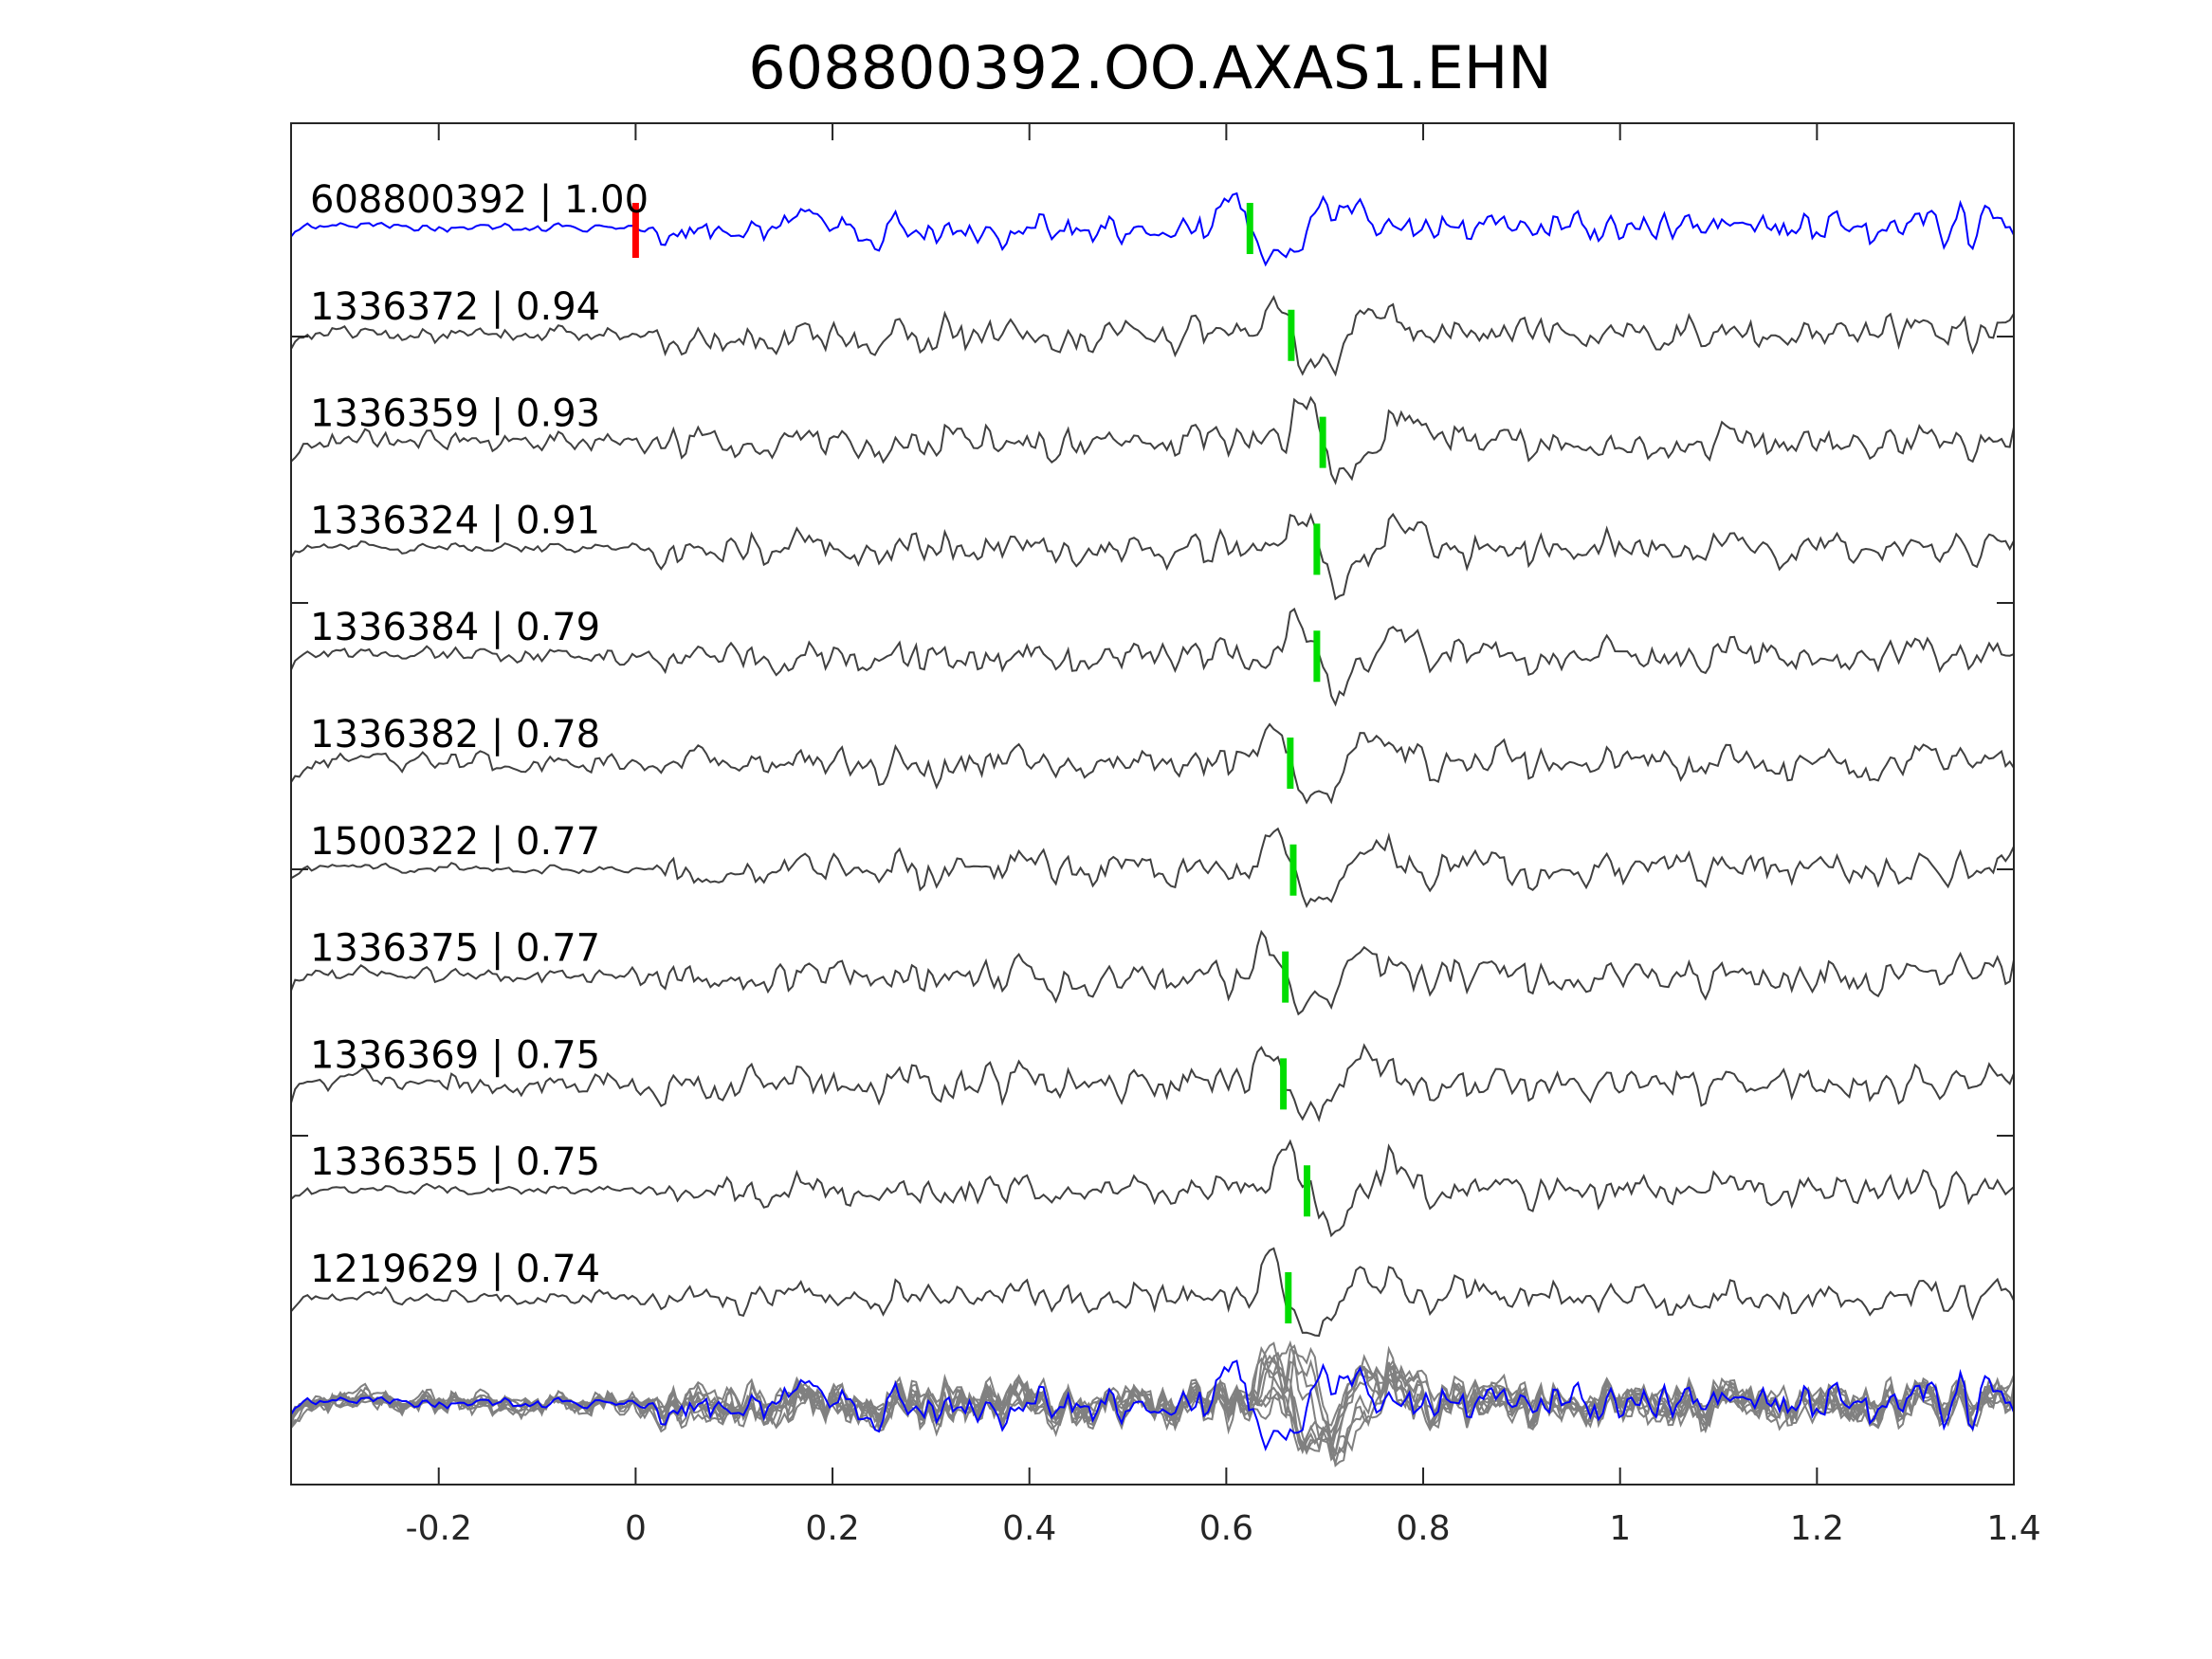 This screenshot has width=2212, height=1659. I want to click on trace-label: 1219629 | 0.74, so click(455, 1269).